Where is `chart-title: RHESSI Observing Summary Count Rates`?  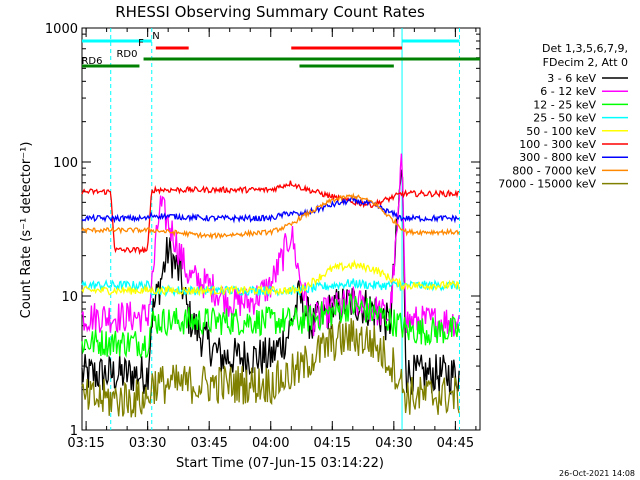 chart-title: RHESSI Observing Summary Count Rates is located at coordinates (270, 12).